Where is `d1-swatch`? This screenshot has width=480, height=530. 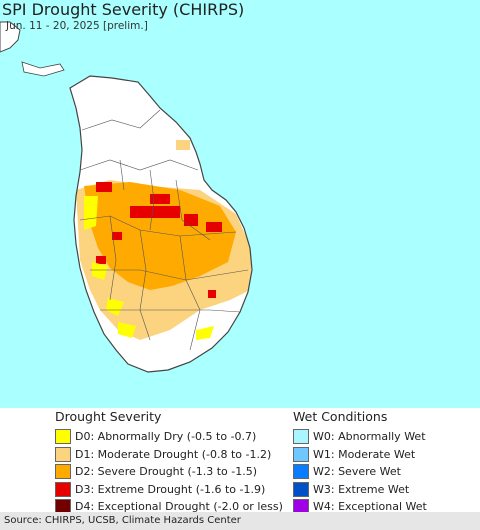
d1-swatch is located at coordinates (63, 454).